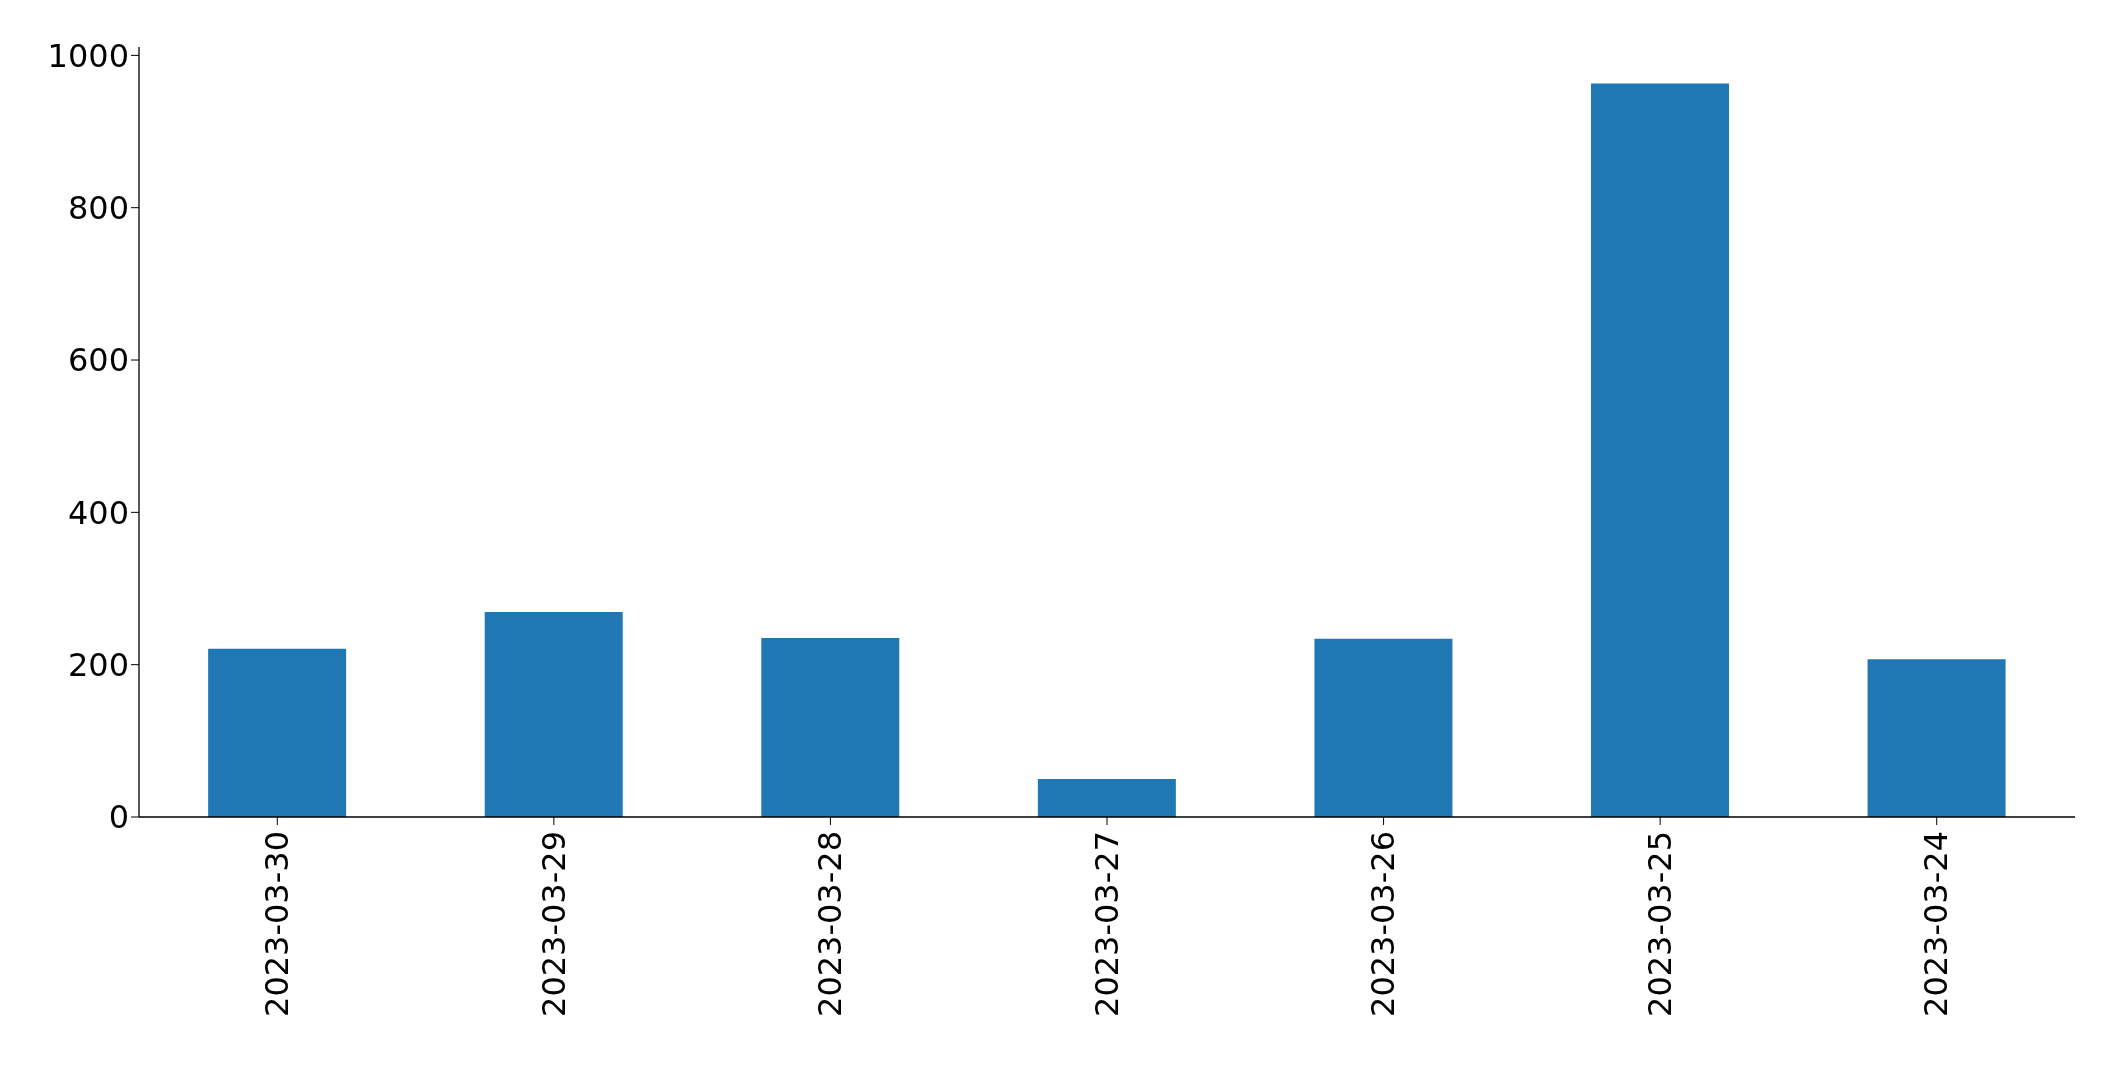 The image size is (2115, 1069). What do you see at coordinates (98, 665) in the screenshot?
I see `y-tick-label: 200` at bounding box center [98, 665].